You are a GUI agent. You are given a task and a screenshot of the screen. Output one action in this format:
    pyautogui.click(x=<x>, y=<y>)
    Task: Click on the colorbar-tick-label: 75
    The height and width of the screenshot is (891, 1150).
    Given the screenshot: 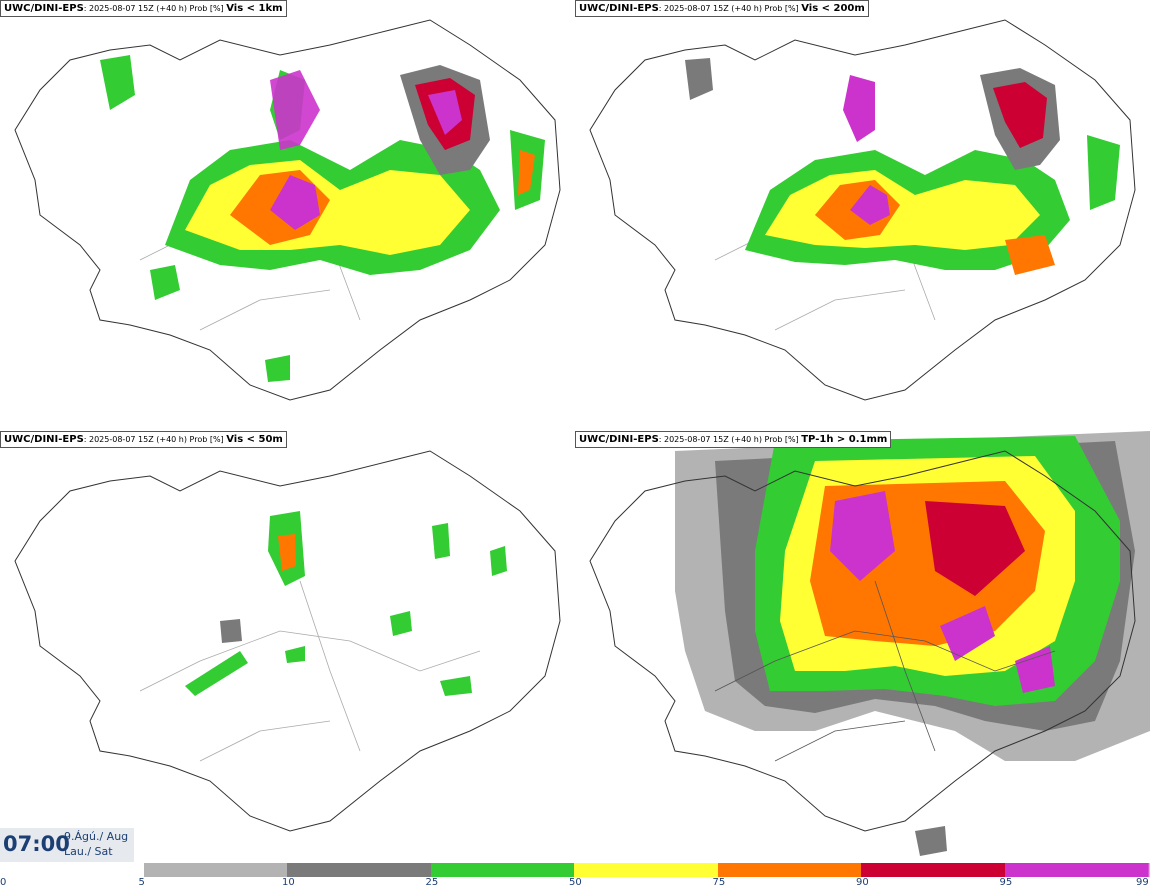 What is the action you would take?
    pyautogui.click(x=719, y=882)
    